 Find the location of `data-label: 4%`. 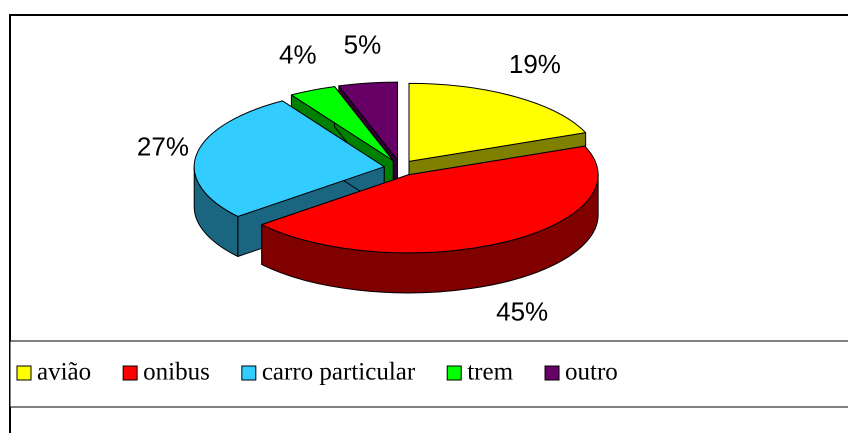

data-label: 4% is located at coordinates (298, 55).